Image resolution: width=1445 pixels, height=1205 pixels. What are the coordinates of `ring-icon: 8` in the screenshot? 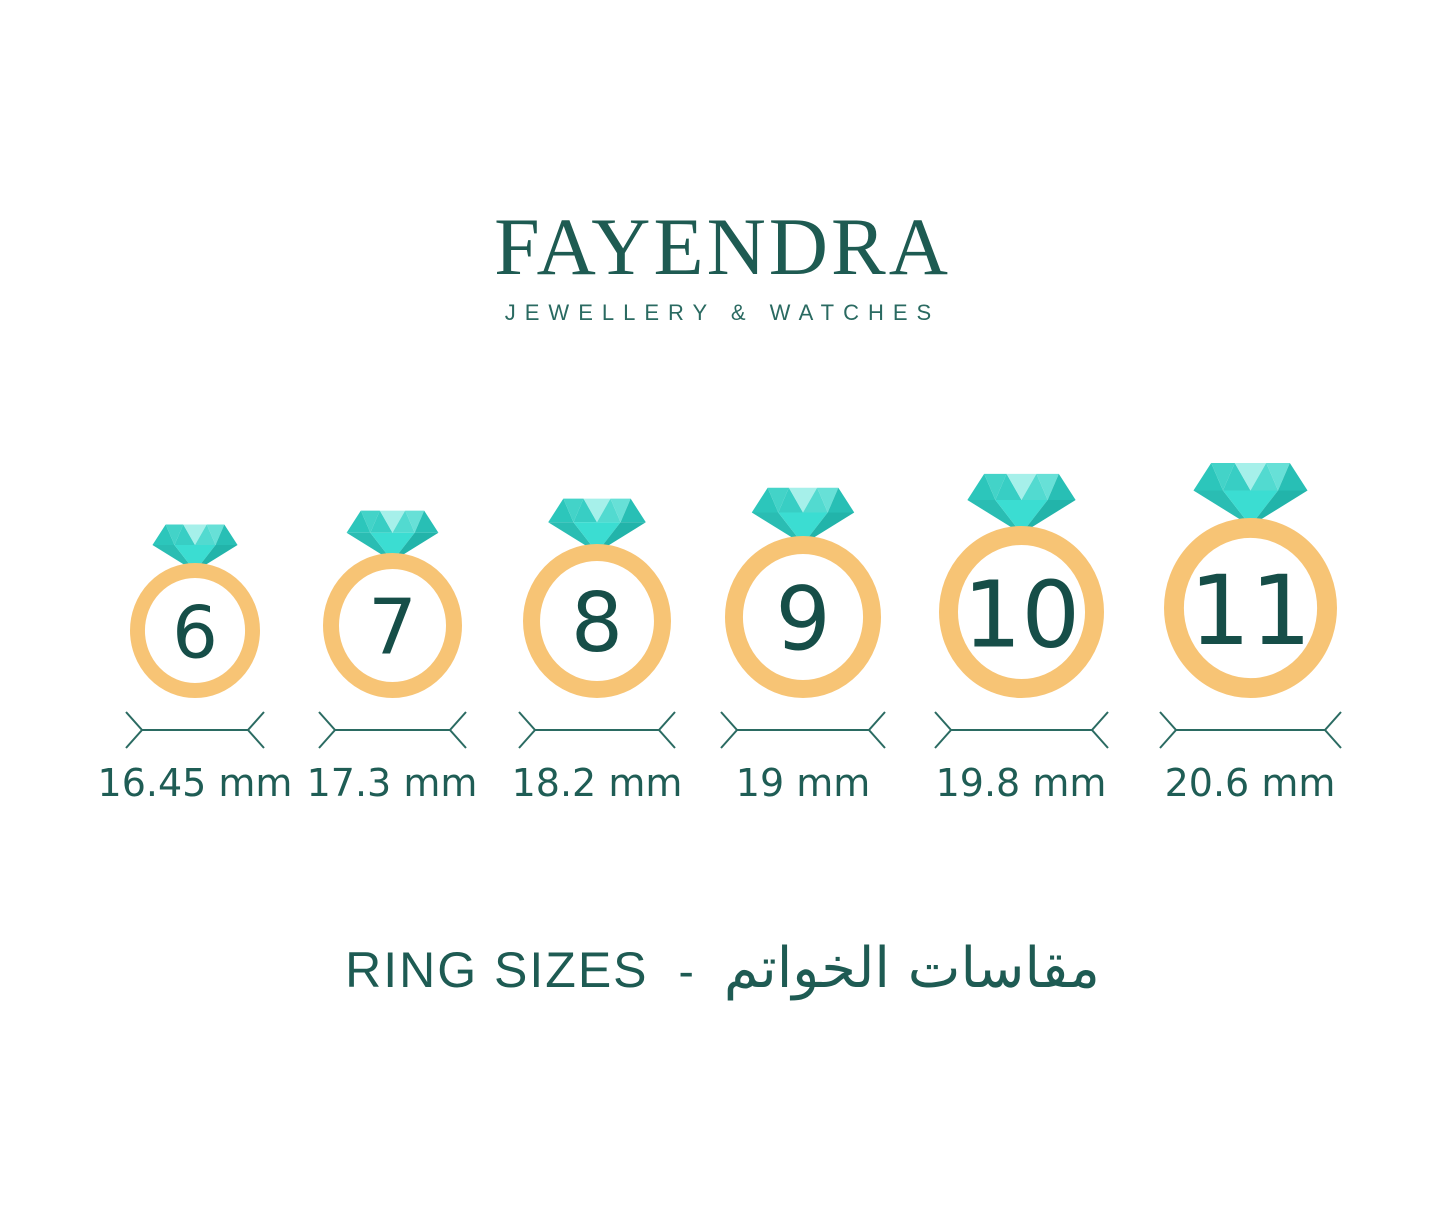 It's located at (597, 598).